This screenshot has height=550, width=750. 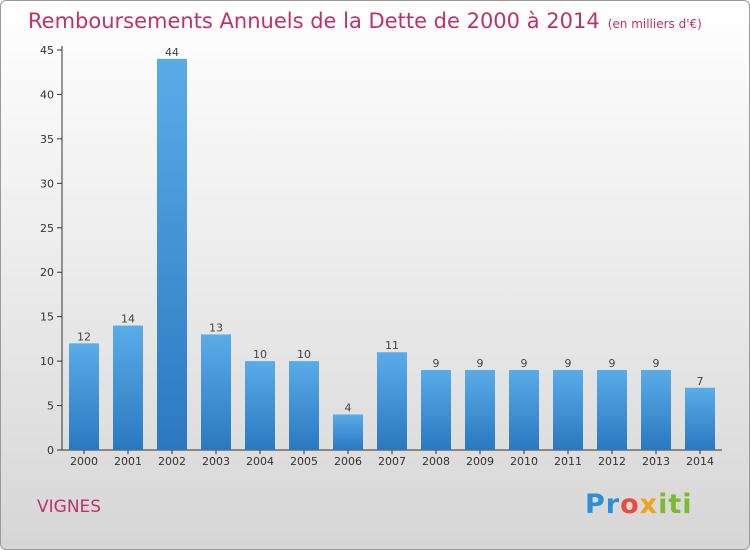 I want to click on bar-2001, so click(x=128, y=387).